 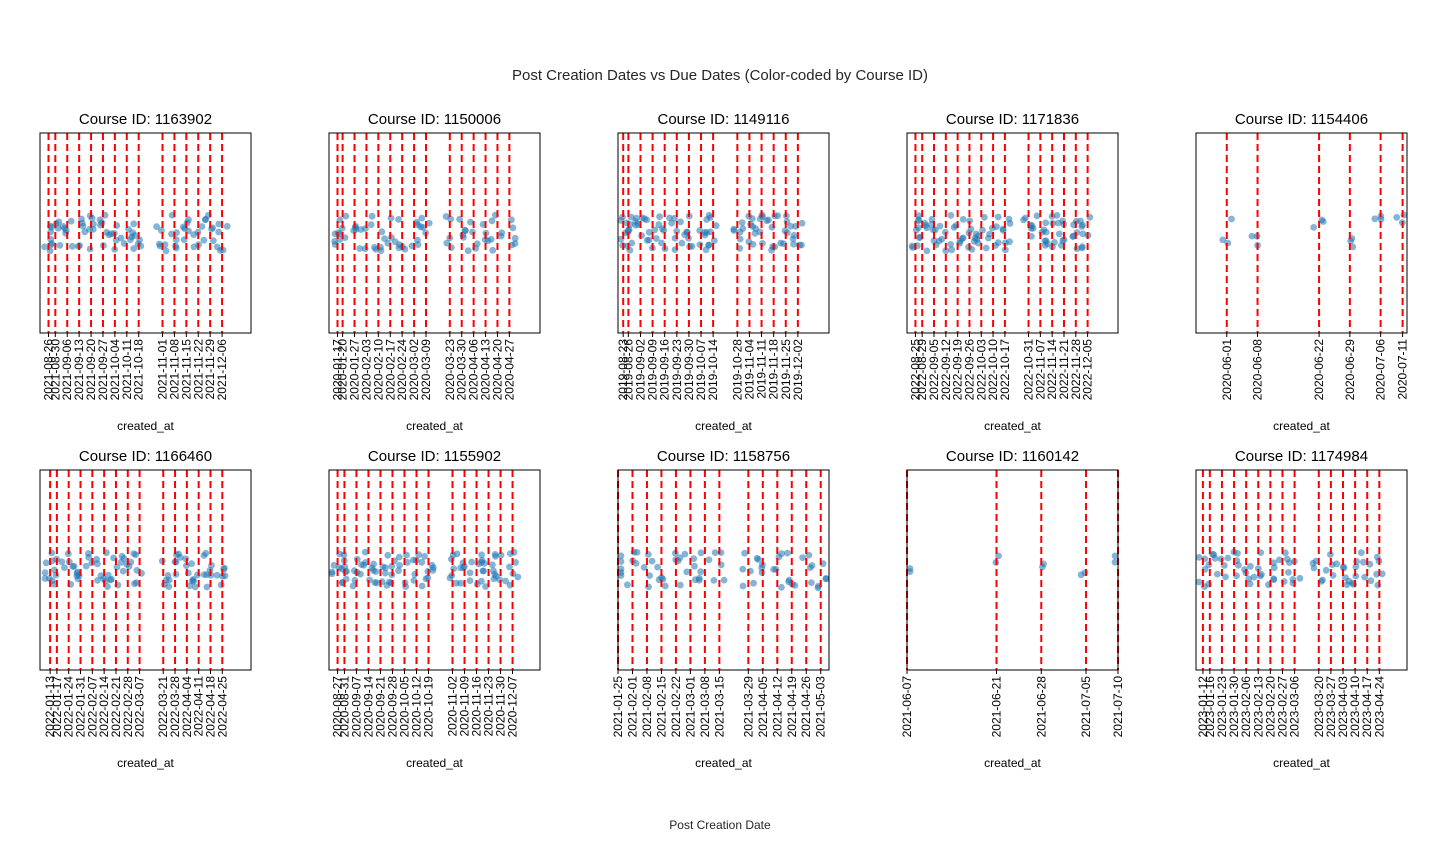 I want to click on x-tick-label: 2022-09-12, so click(x=946, y=370).